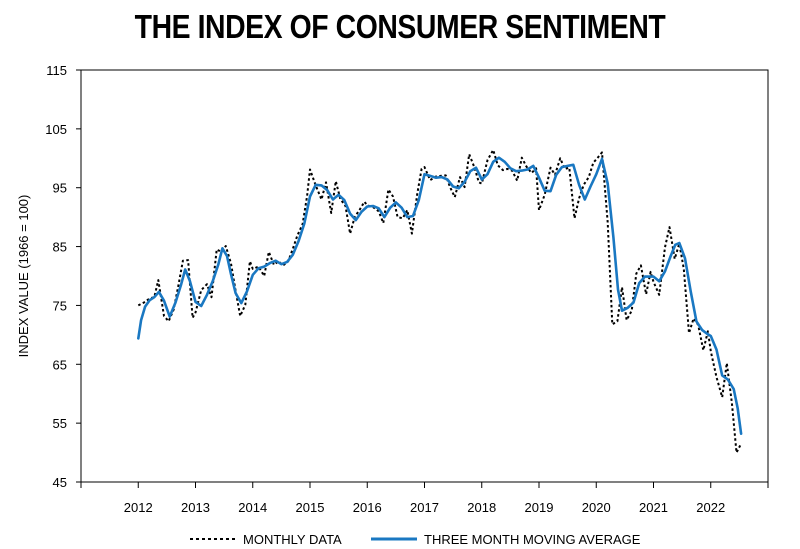 The width and height of the screenshot is (800, 549). I want to click on chart-title: THE INDEX OF CONSUMER SENTIMENT, so click(400, 26).